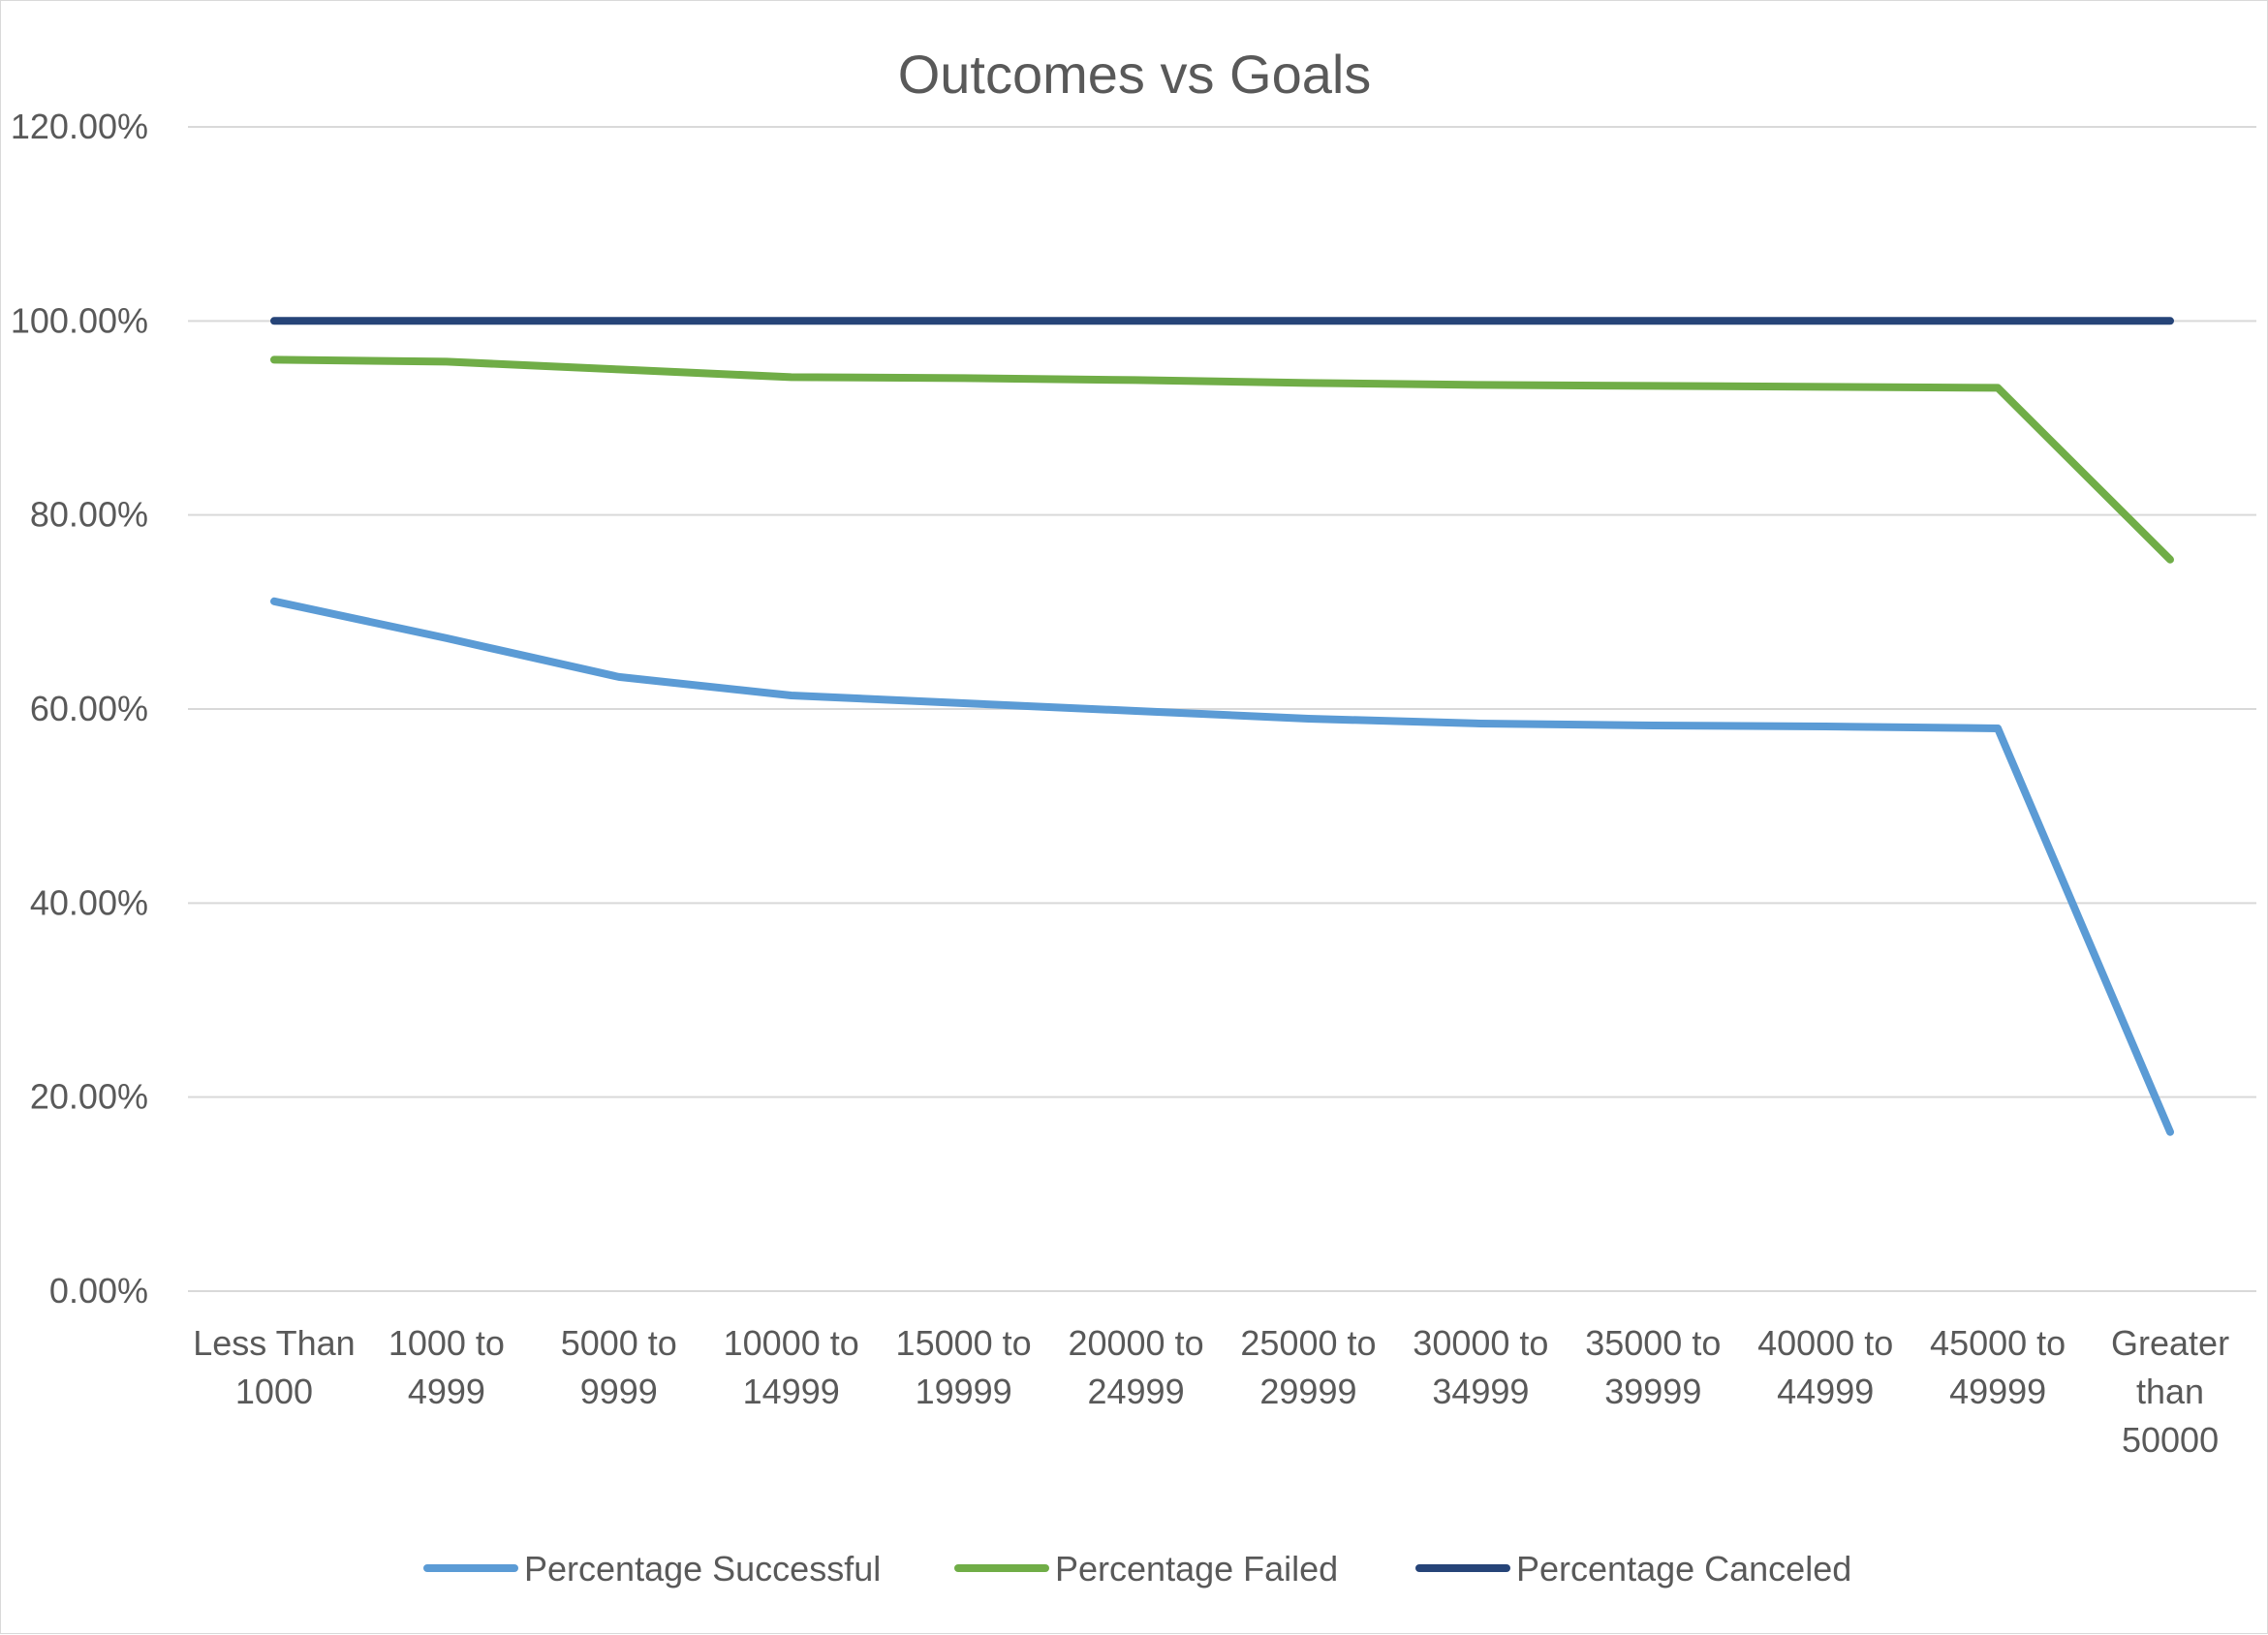 This screenshot has width=2268, height=1635. Describe the element at coordinates (89, 708) in the screenshot. I see `y-tick-label: 60.00%` at that location.